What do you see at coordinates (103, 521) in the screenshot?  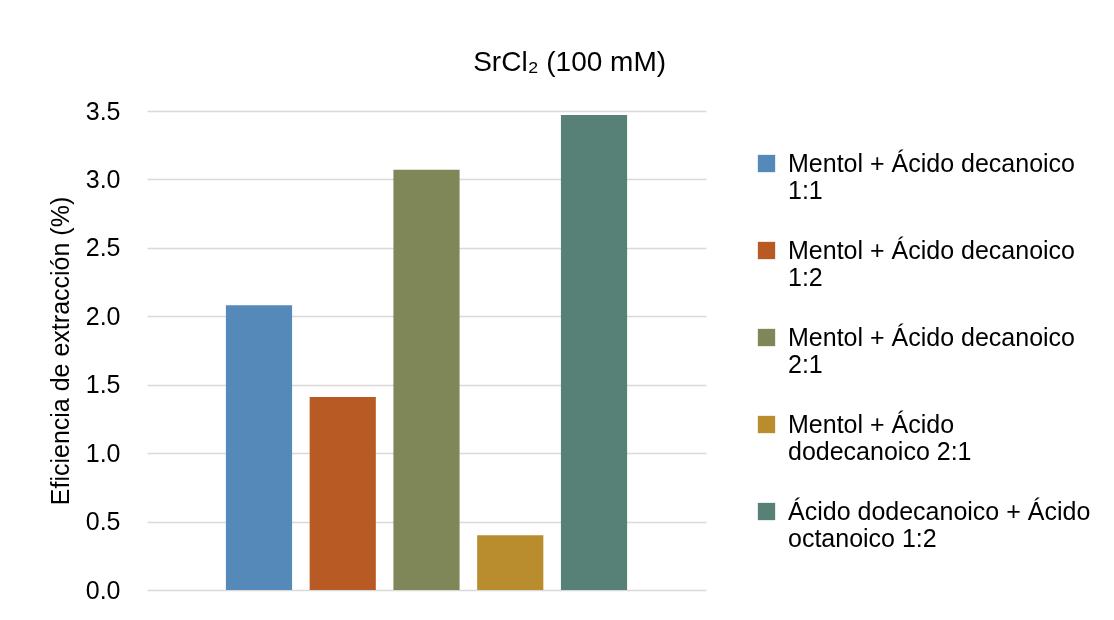 I see `y-tick-label: 0.5` at bounding box center [103, 521].